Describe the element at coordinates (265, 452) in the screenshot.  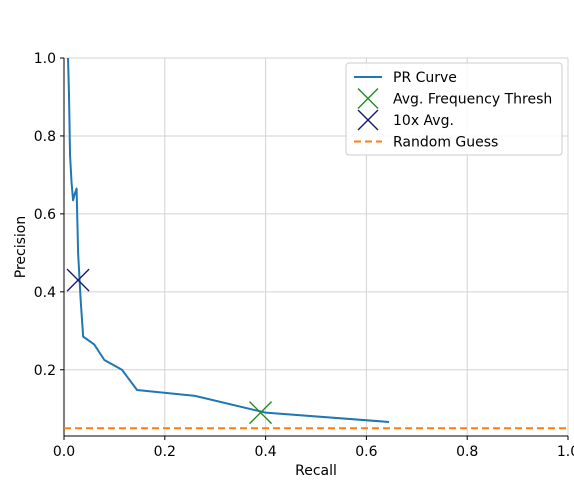
I see `x-tick-label: 0.4` at that location.